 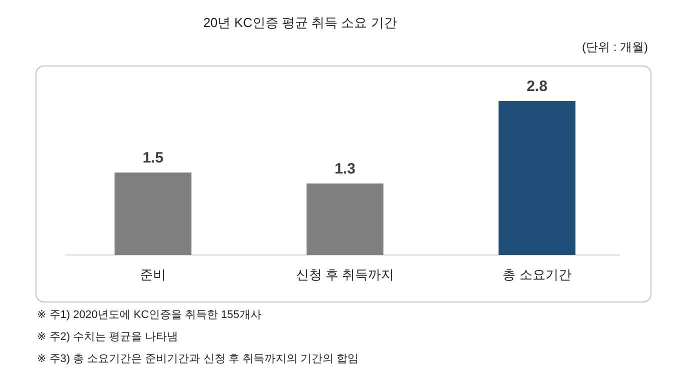 I want to click on text: ※ 주3) 총 소요기간은 준비기간과 신청 후 취득까지의 기간의 합임, so click(x=198, y=359).